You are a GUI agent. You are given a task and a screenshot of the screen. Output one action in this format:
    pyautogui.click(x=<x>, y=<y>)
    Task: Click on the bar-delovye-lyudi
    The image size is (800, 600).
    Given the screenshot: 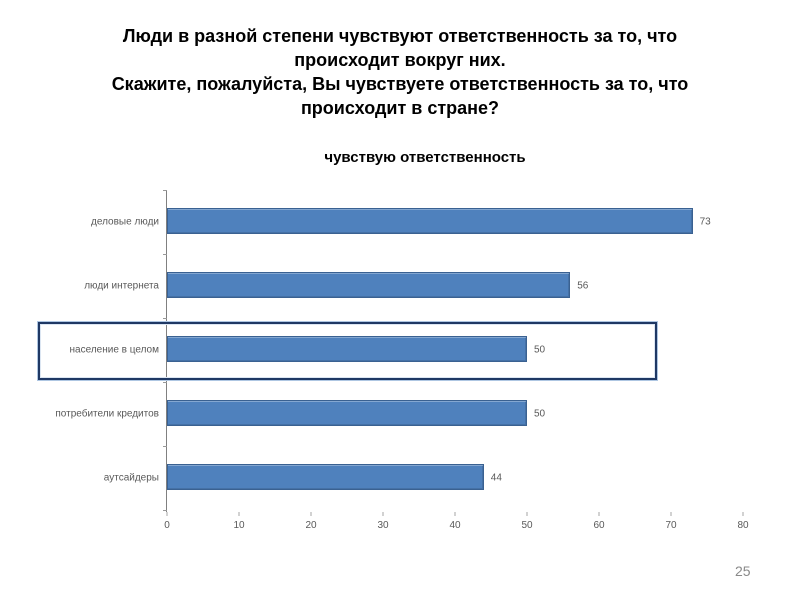 What is the action you would take?
    pyautogui.click(x=430, y=221)
    